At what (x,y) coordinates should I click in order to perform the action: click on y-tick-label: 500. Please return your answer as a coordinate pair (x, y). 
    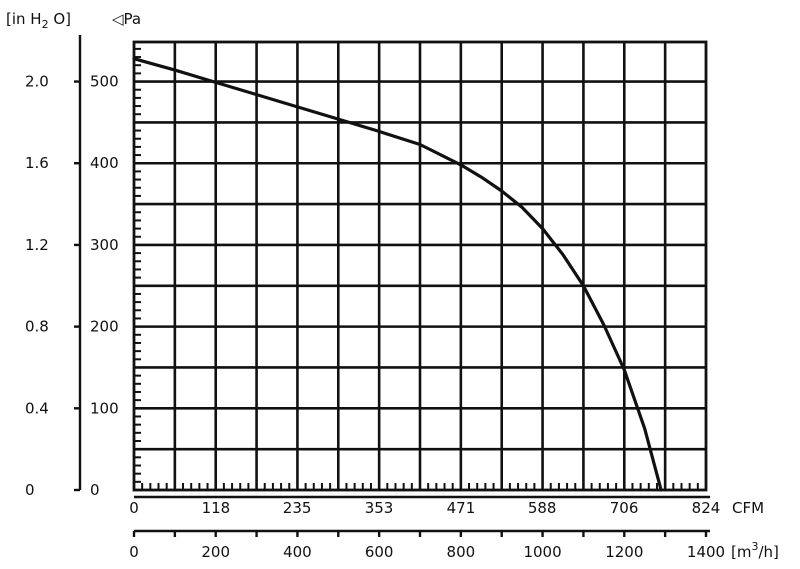
    Looking at the image, I should click on (104, 82).